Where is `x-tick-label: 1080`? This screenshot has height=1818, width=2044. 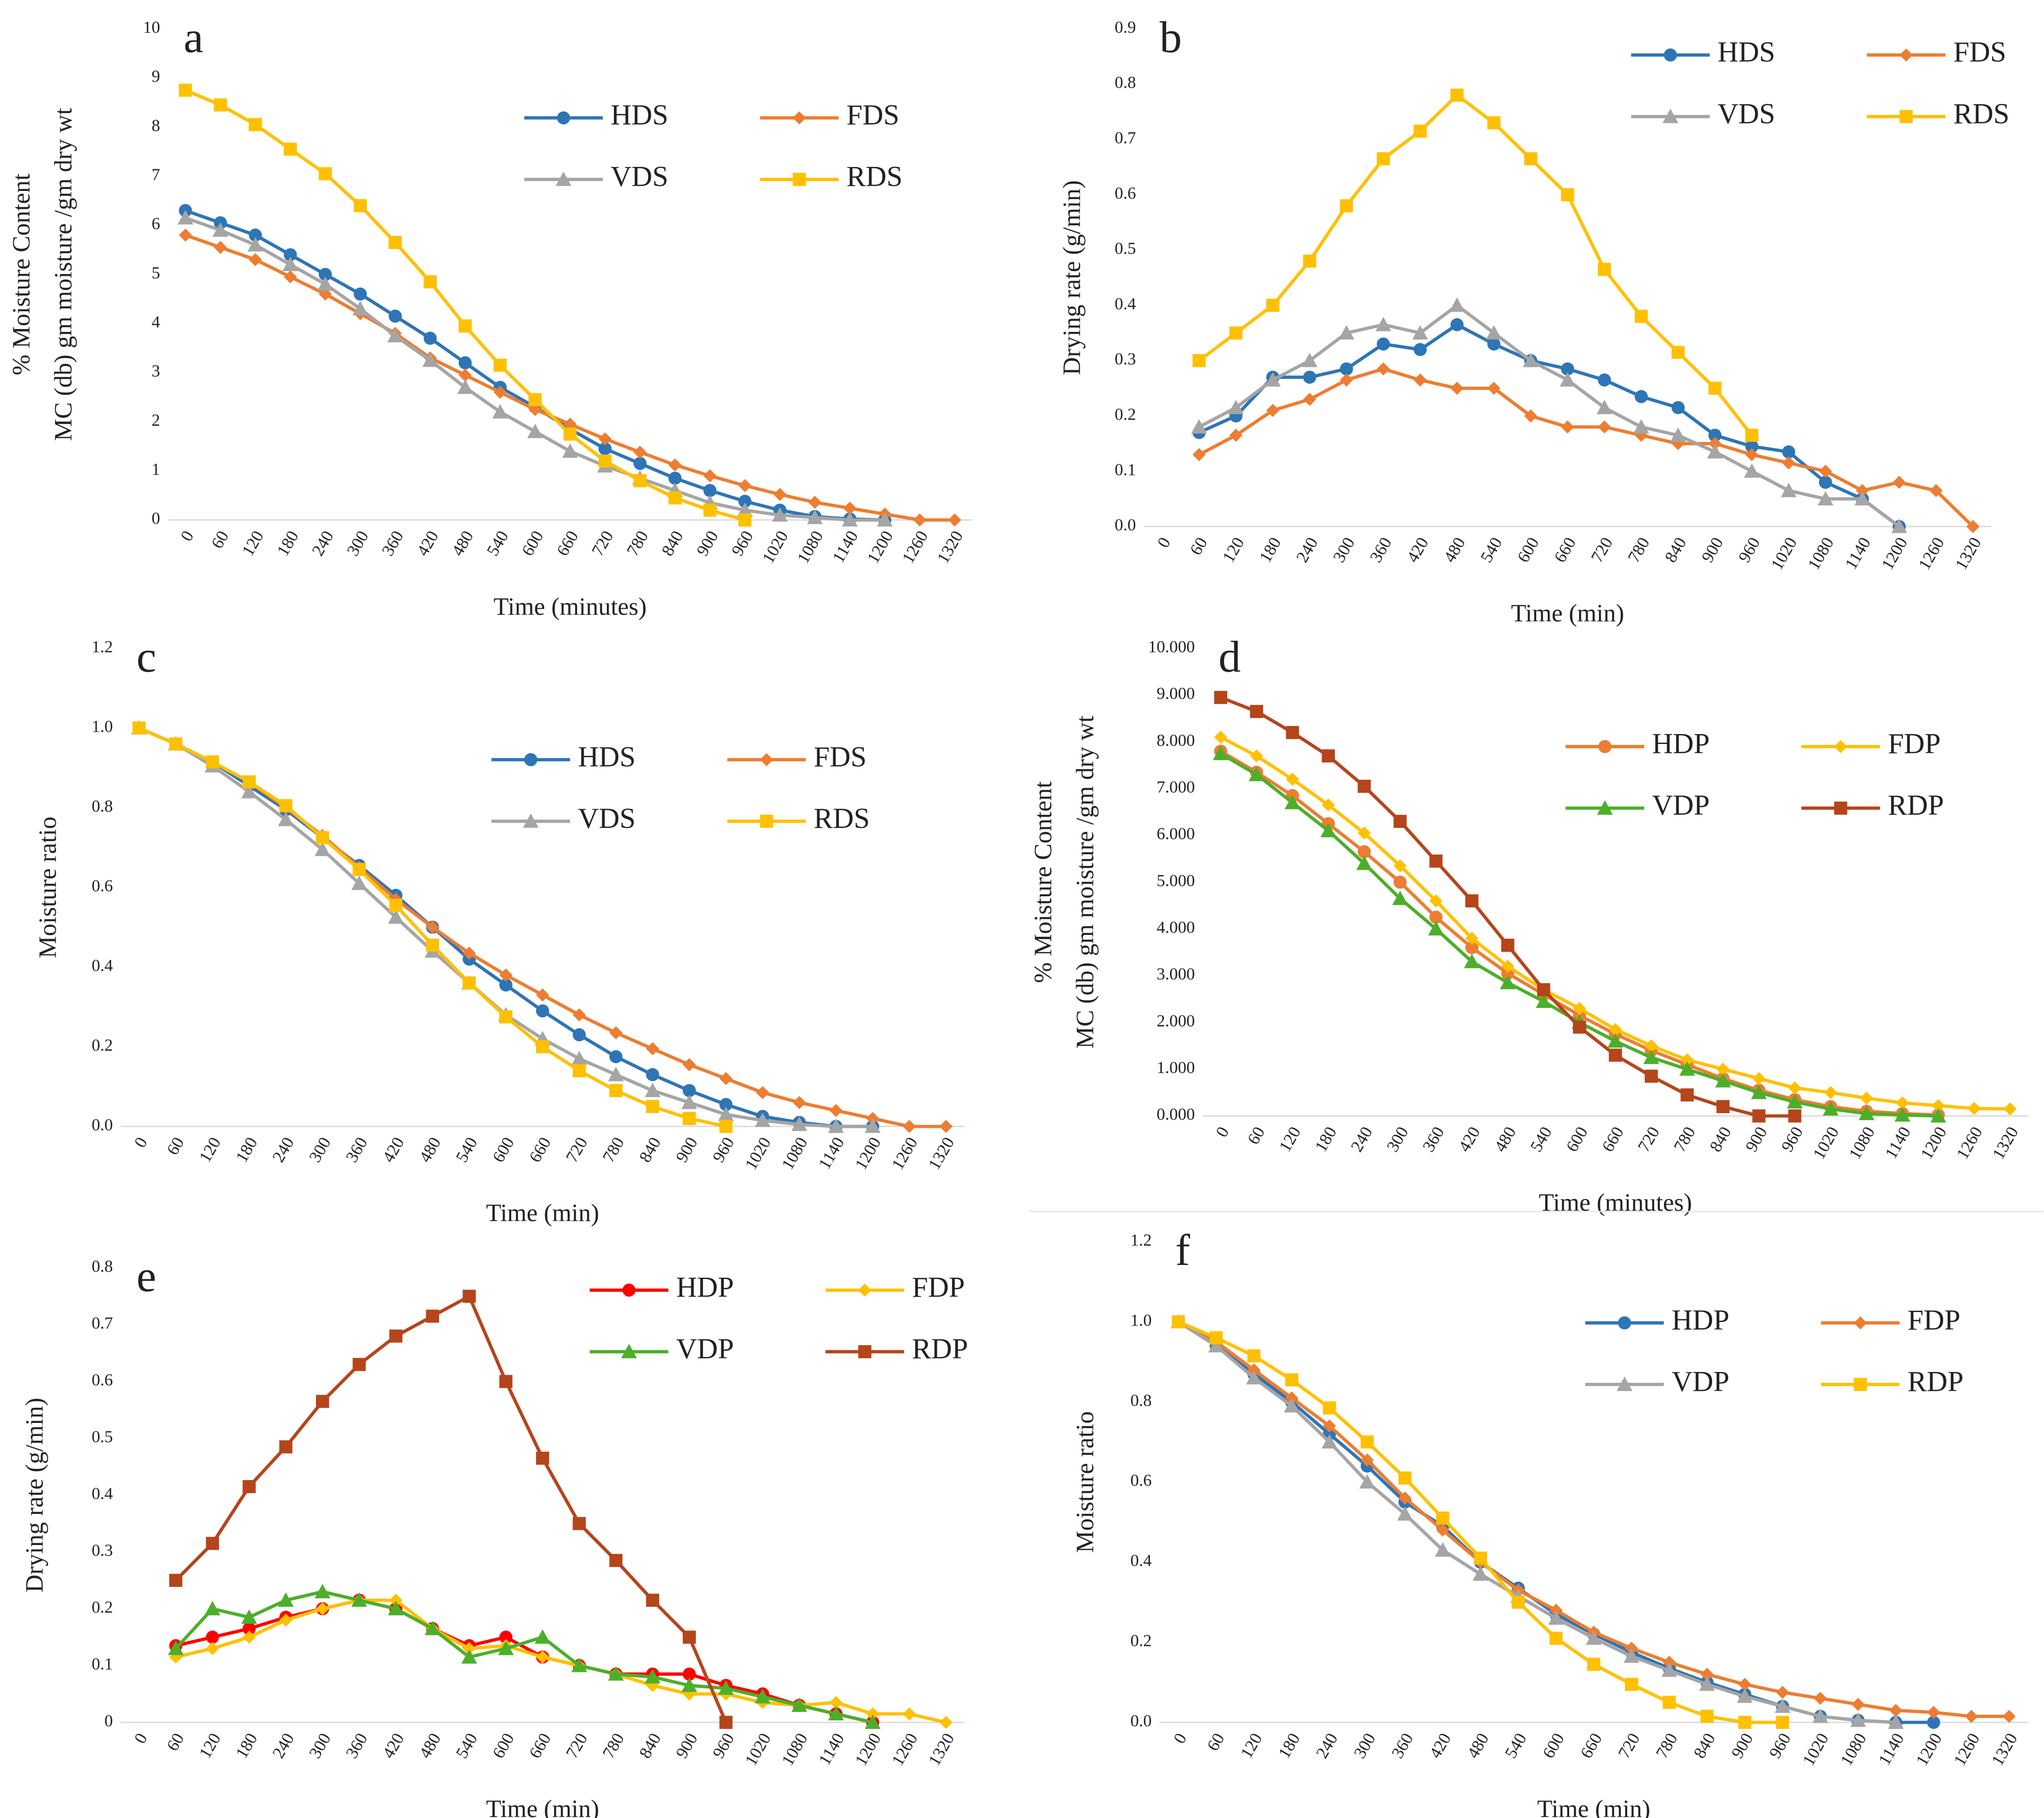
x-tick-label: 1080 is located at coordinates (1862, 1143).